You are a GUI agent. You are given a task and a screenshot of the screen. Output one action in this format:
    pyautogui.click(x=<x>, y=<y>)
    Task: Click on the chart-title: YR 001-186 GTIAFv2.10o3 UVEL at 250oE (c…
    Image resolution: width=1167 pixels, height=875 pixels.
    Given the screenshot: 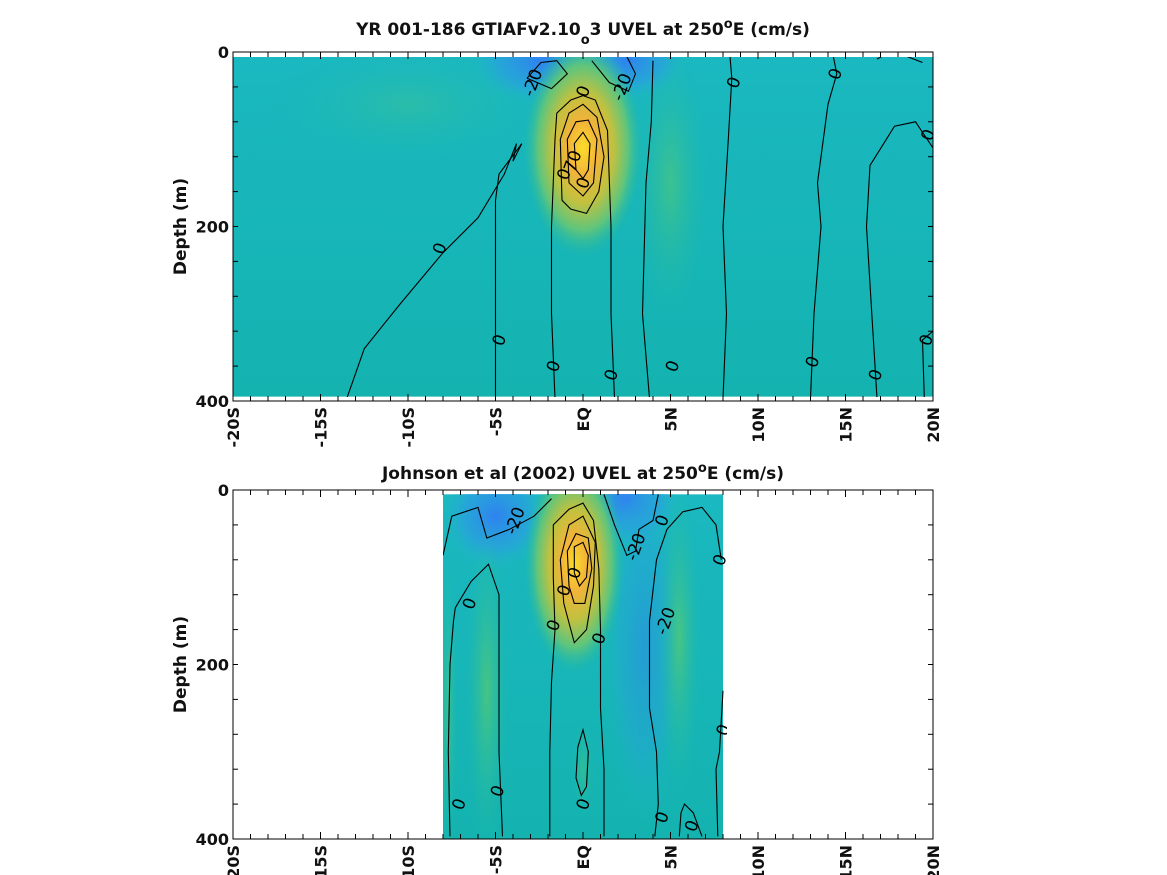 What is the action you would take?
    pyautogui.click(x=582, y=32)
    